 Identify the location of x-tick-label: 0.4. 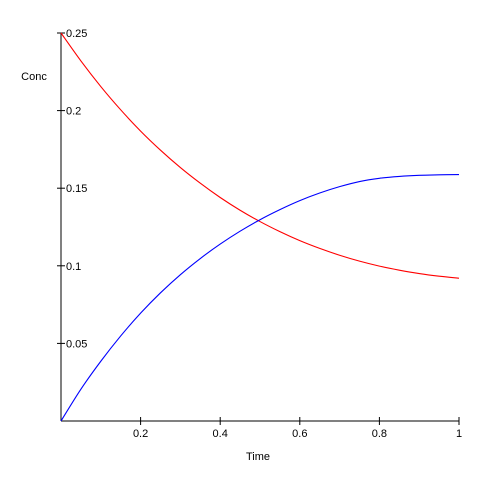
(220, 434).